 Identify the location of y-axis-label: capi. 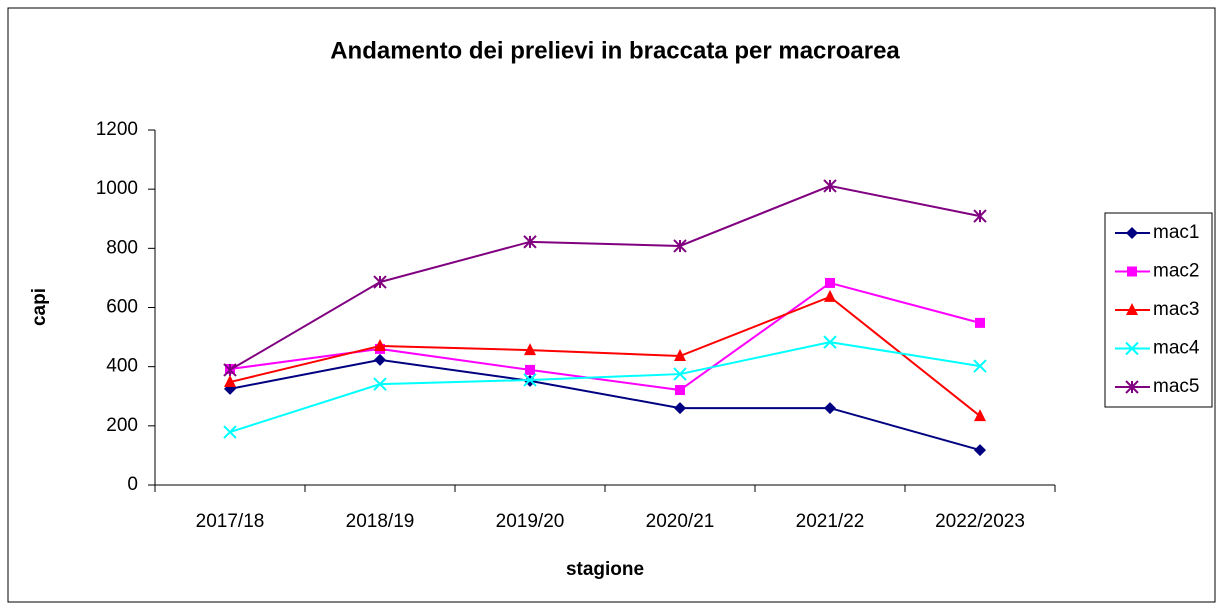
(39, 307).